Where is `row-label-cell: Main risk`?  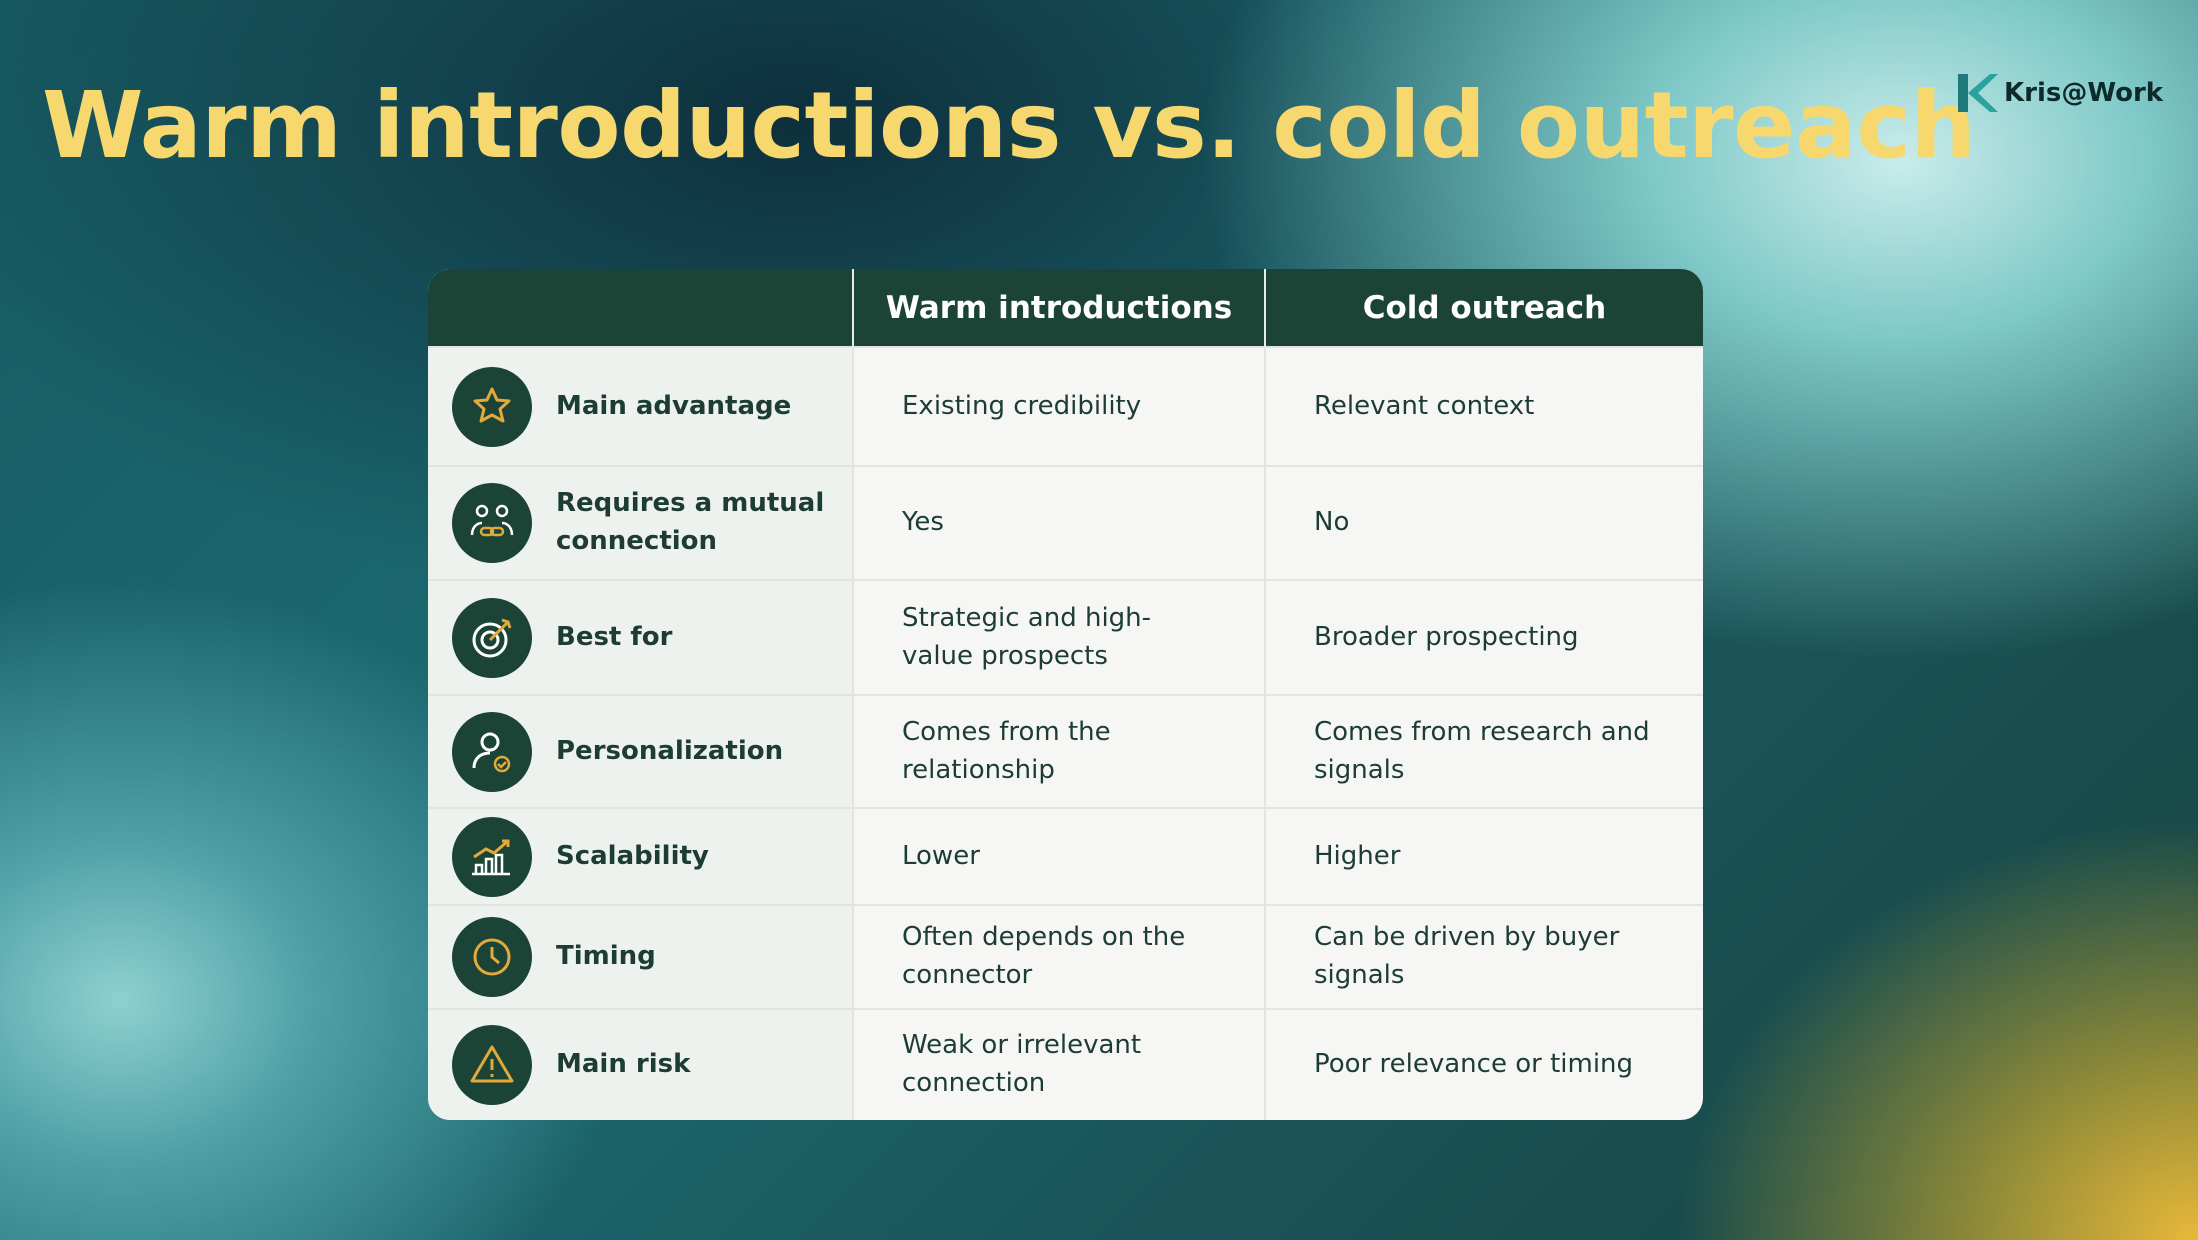
row-label-cell: Main risk is located at coordinates (640, 1064).